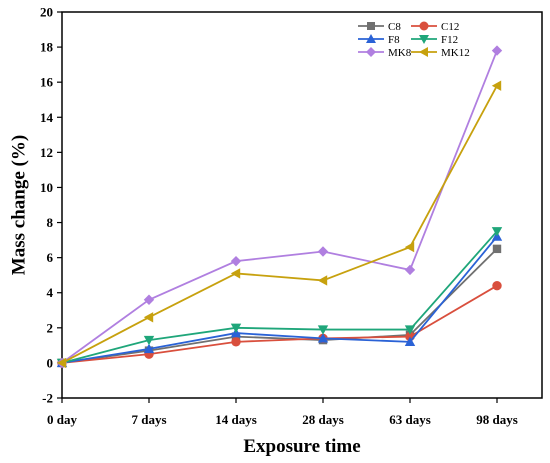  Describe the element at coordinates (50, 292) in the screenshot. I see `y-tick-label: 4` at that location.